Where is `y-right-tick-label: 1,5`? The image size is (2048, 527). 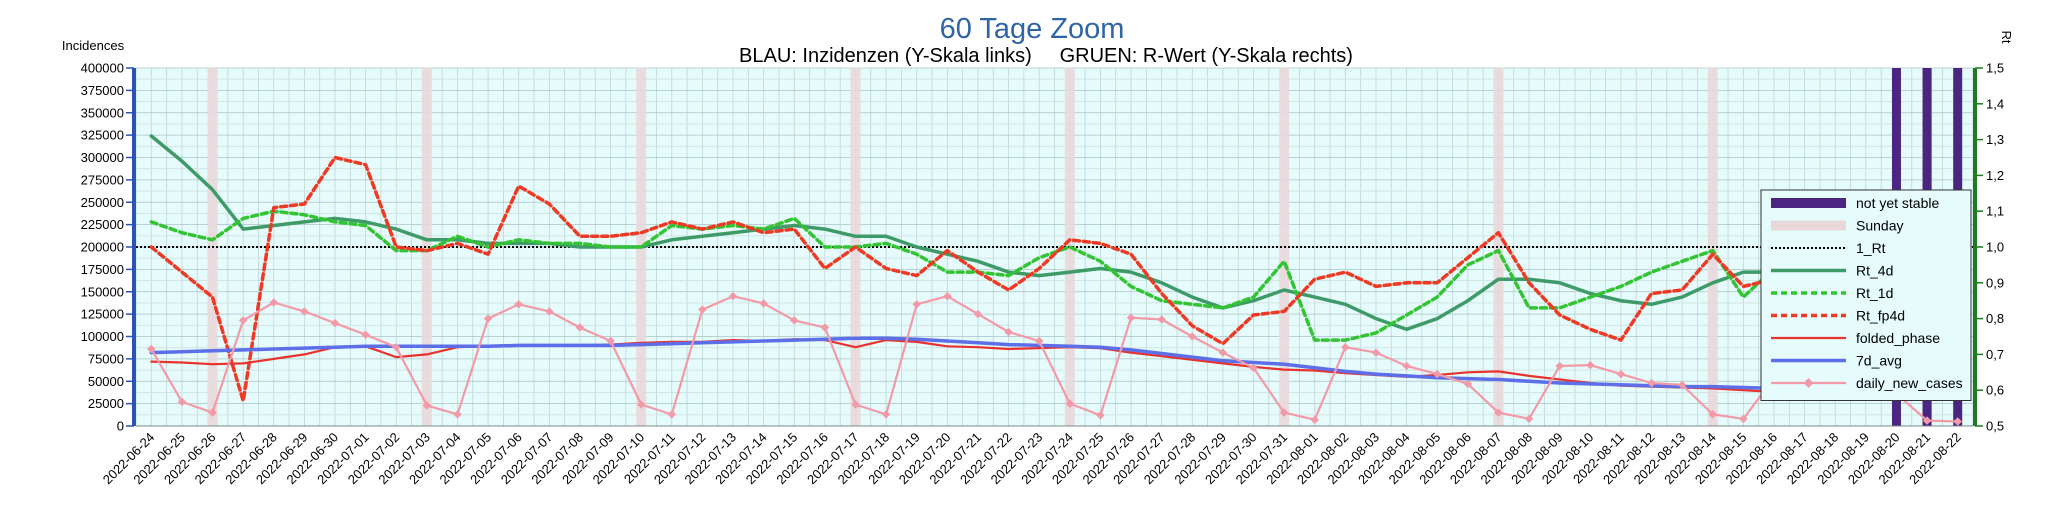
y-right-tick-label: 1,5 is located at coordinates (1995, 68).